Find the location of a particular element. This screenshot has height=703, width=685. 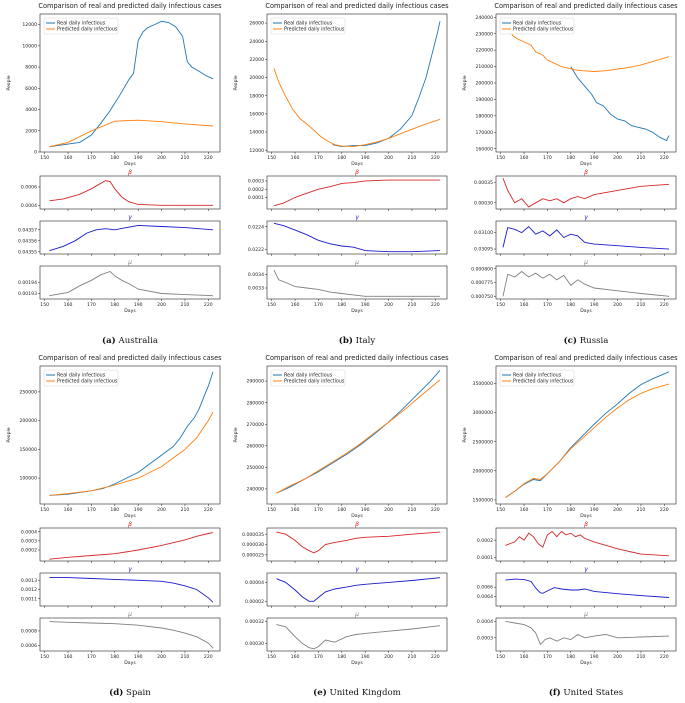

y-tick-label: 4000 is located at coordinates (31, 110).